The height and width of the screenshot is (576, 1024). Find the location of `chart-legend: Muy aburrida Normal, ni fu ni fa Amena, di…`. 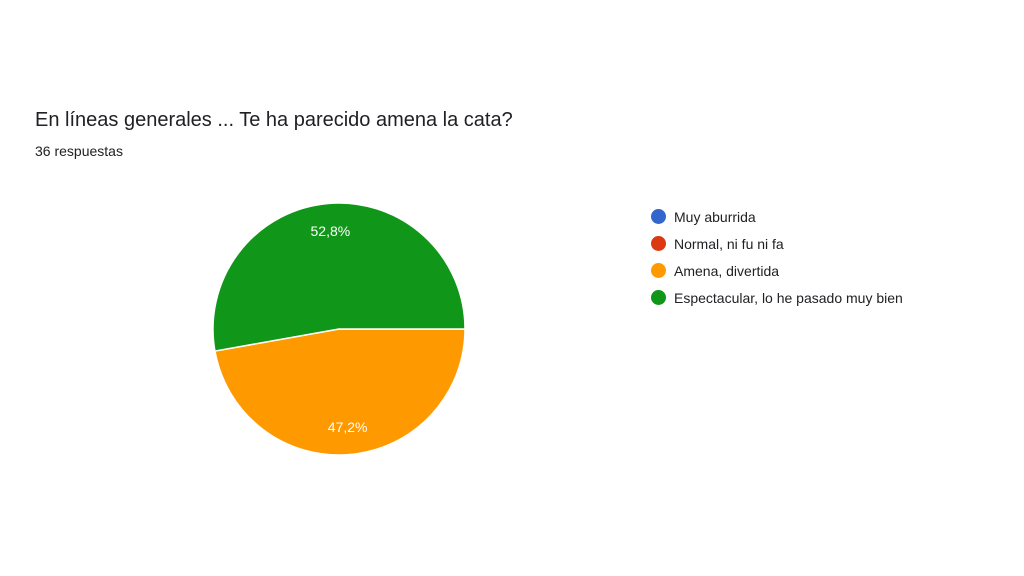

chart-legend: Muy aburrida Normal, ni fu ni fa Amena, di… is located at coordinates (777, 257).